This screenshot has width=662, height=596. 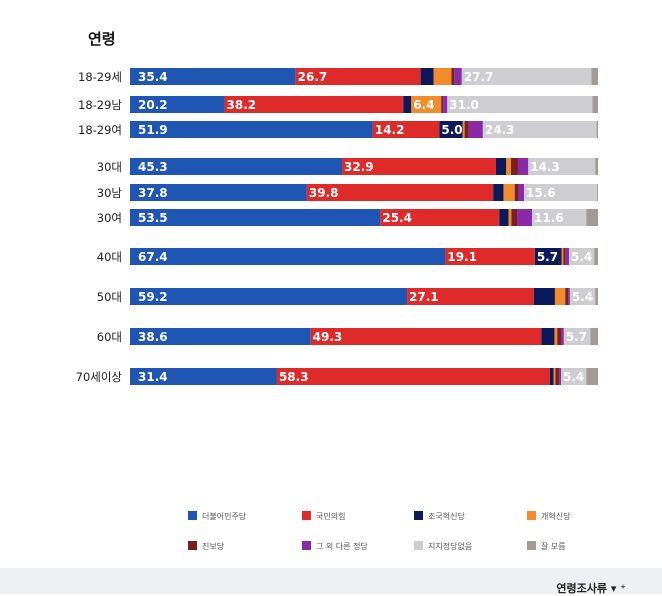 I want to click on data-label: 11.6, so click(x=549, y=218).